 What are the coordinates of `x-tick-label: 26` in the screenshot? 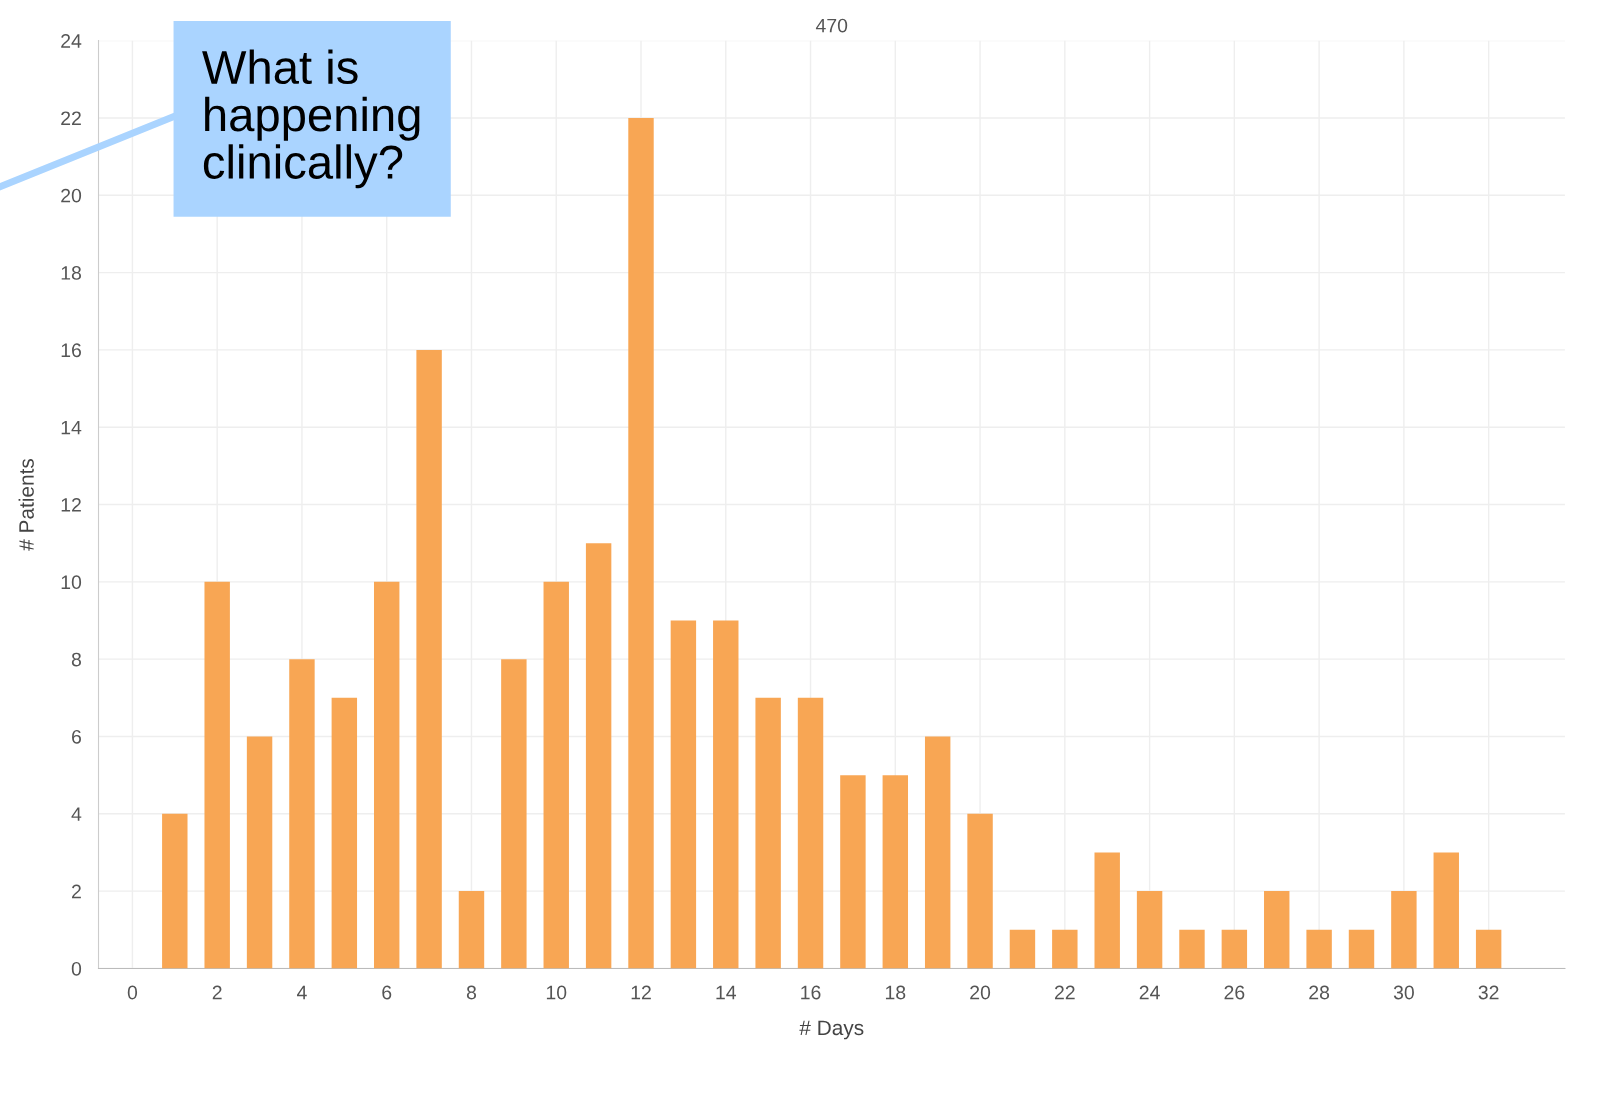 It's located at (1234, 992).